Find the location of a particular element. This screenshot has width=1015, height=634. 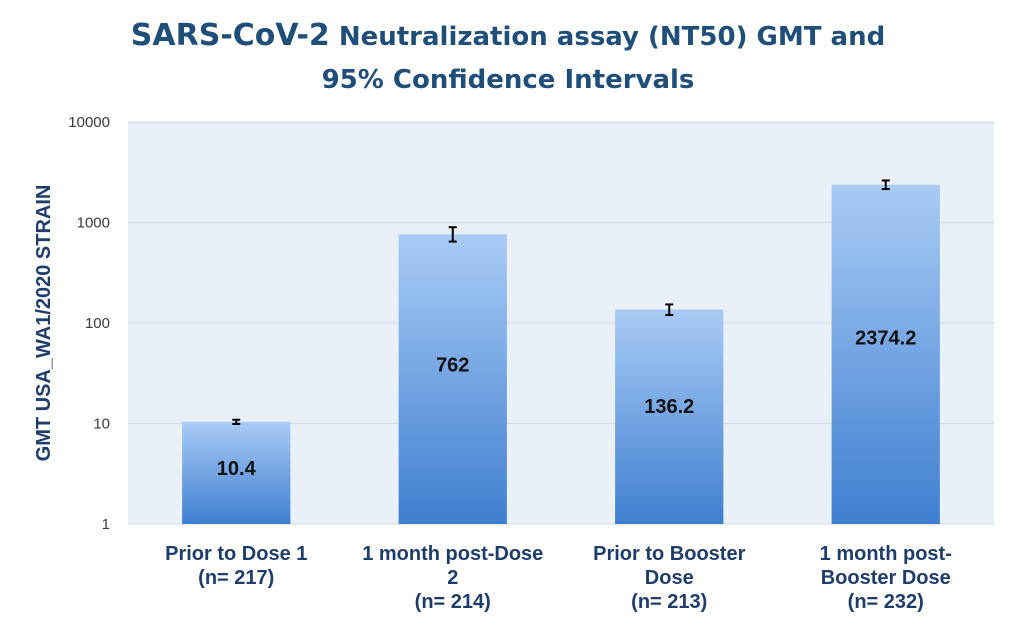

x-category-label: Prior to Booster Dose (n= 213) is located at coordinates (669, 578).